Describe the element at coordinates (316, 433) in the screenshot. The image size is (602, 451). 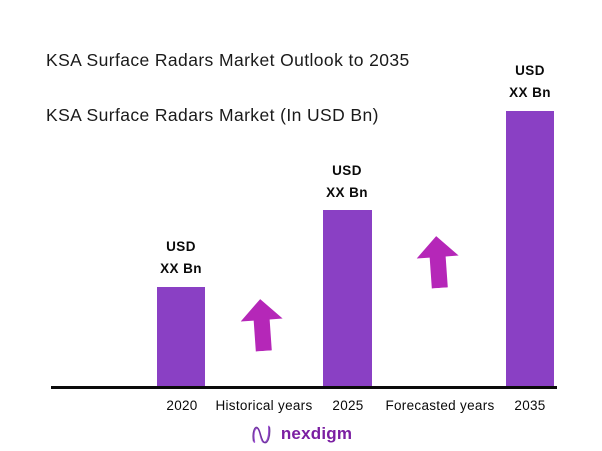
I see `nexdigm-logo-text: nexdigm` at that location.